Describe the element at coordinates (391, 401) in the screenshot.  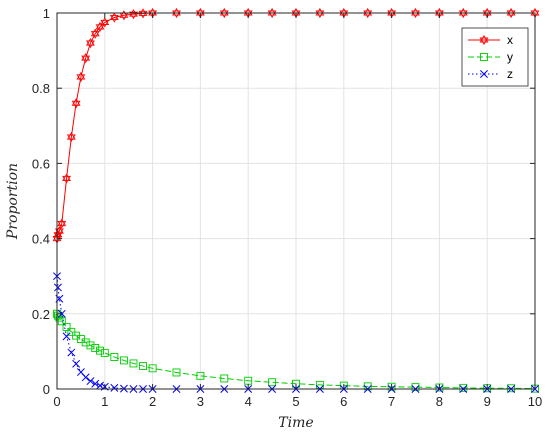
I see `x-tick-label: 7` at that location.